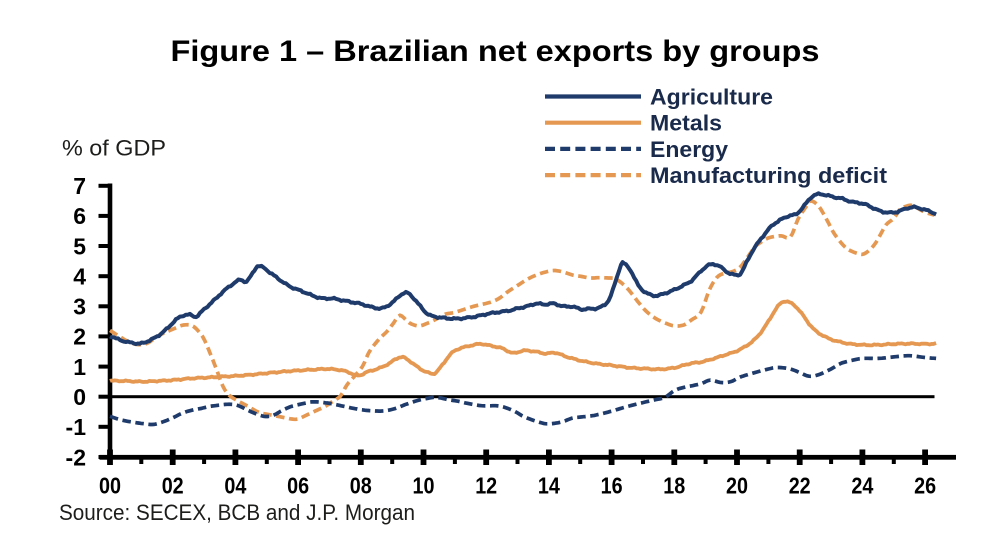 Image resolution: width=1000 pixels, height=544 pixels. I want to click on svg-text: 14, so click(549, 486).